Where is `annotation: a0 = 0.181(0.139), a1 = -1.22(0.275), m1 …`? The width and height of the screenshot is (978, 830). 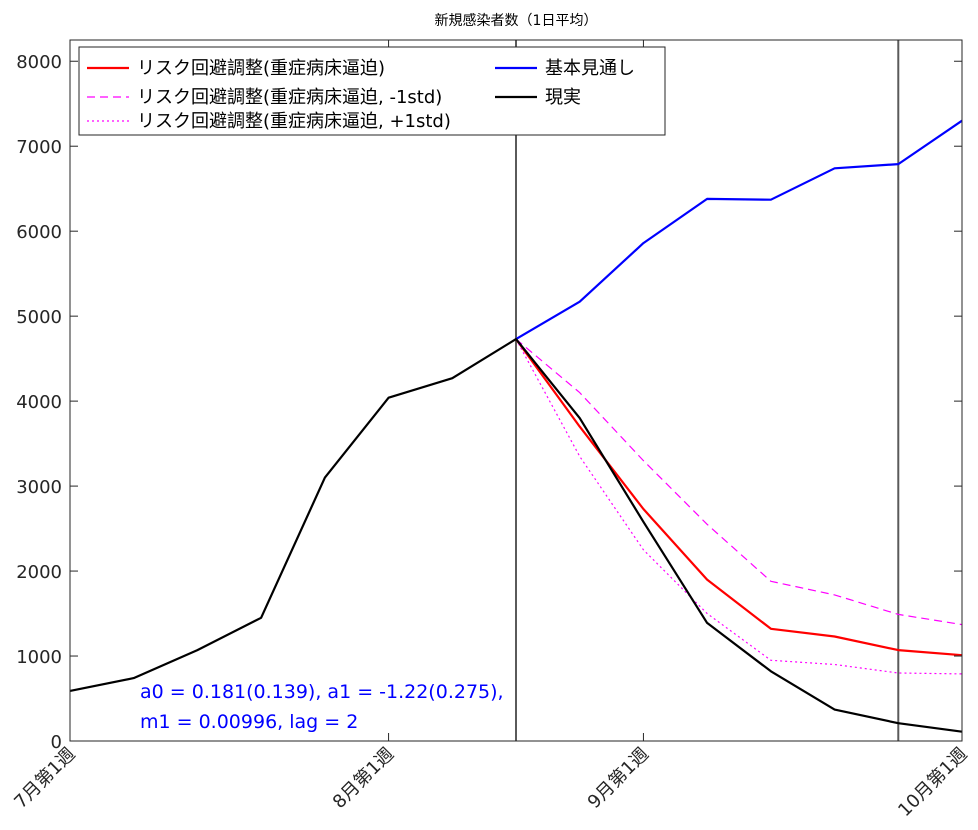
annotation: a0 = 0.181(0.139), a1 = -1.22(0.275), m1 … is located at coordinates (322, 707).